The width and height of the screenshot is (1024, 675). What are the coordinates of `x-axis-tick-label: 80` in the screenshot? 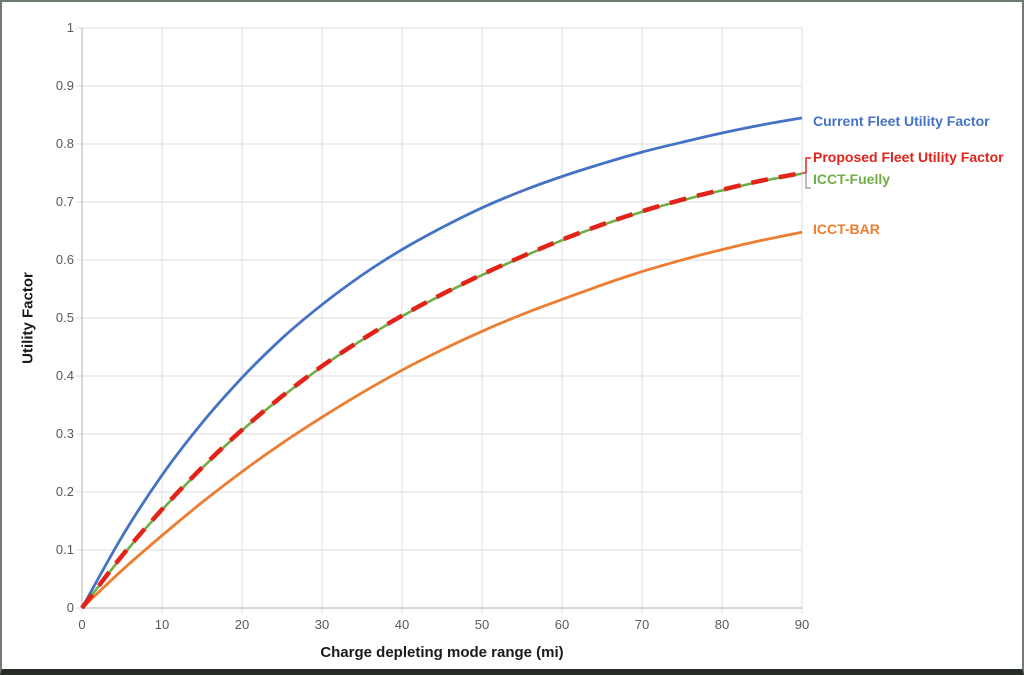 It's located at (722, 624).